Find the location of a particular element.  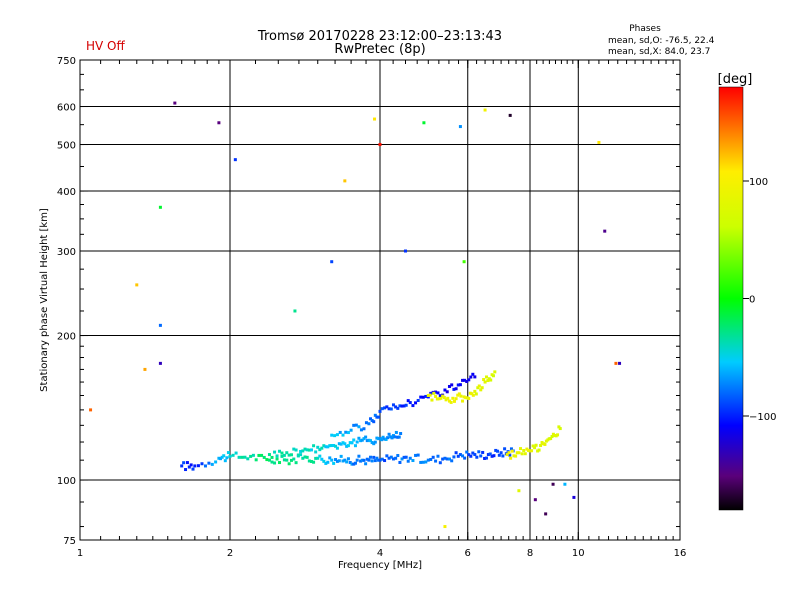

x-tick-label: 2 is located at coordinates (230, 553).